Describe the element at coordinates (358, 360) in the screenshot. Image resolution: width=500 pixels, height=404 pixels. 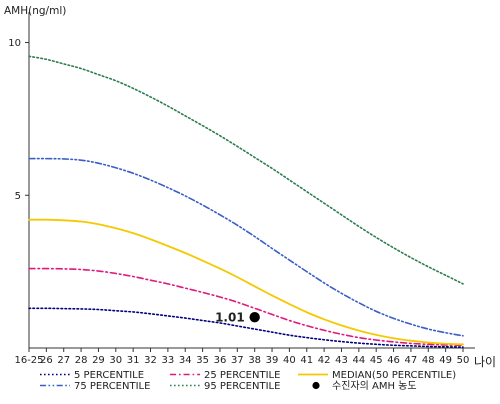
I see `x-tick-label: 44` at that location.